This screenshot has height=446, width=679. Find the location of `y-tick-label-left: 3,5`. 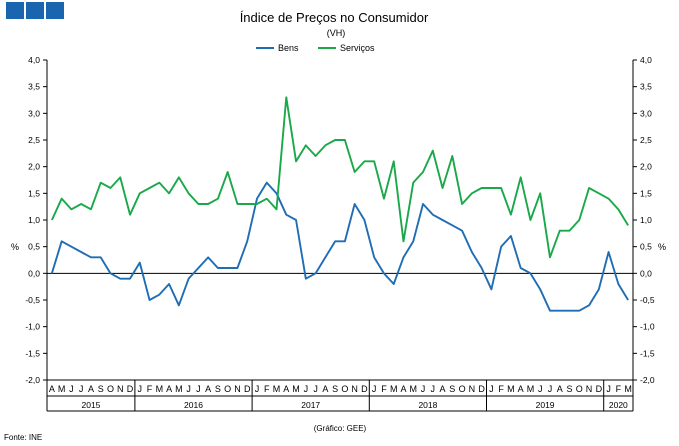

y-tick-label-left: 3,5 is located at coordinates (34, 87).